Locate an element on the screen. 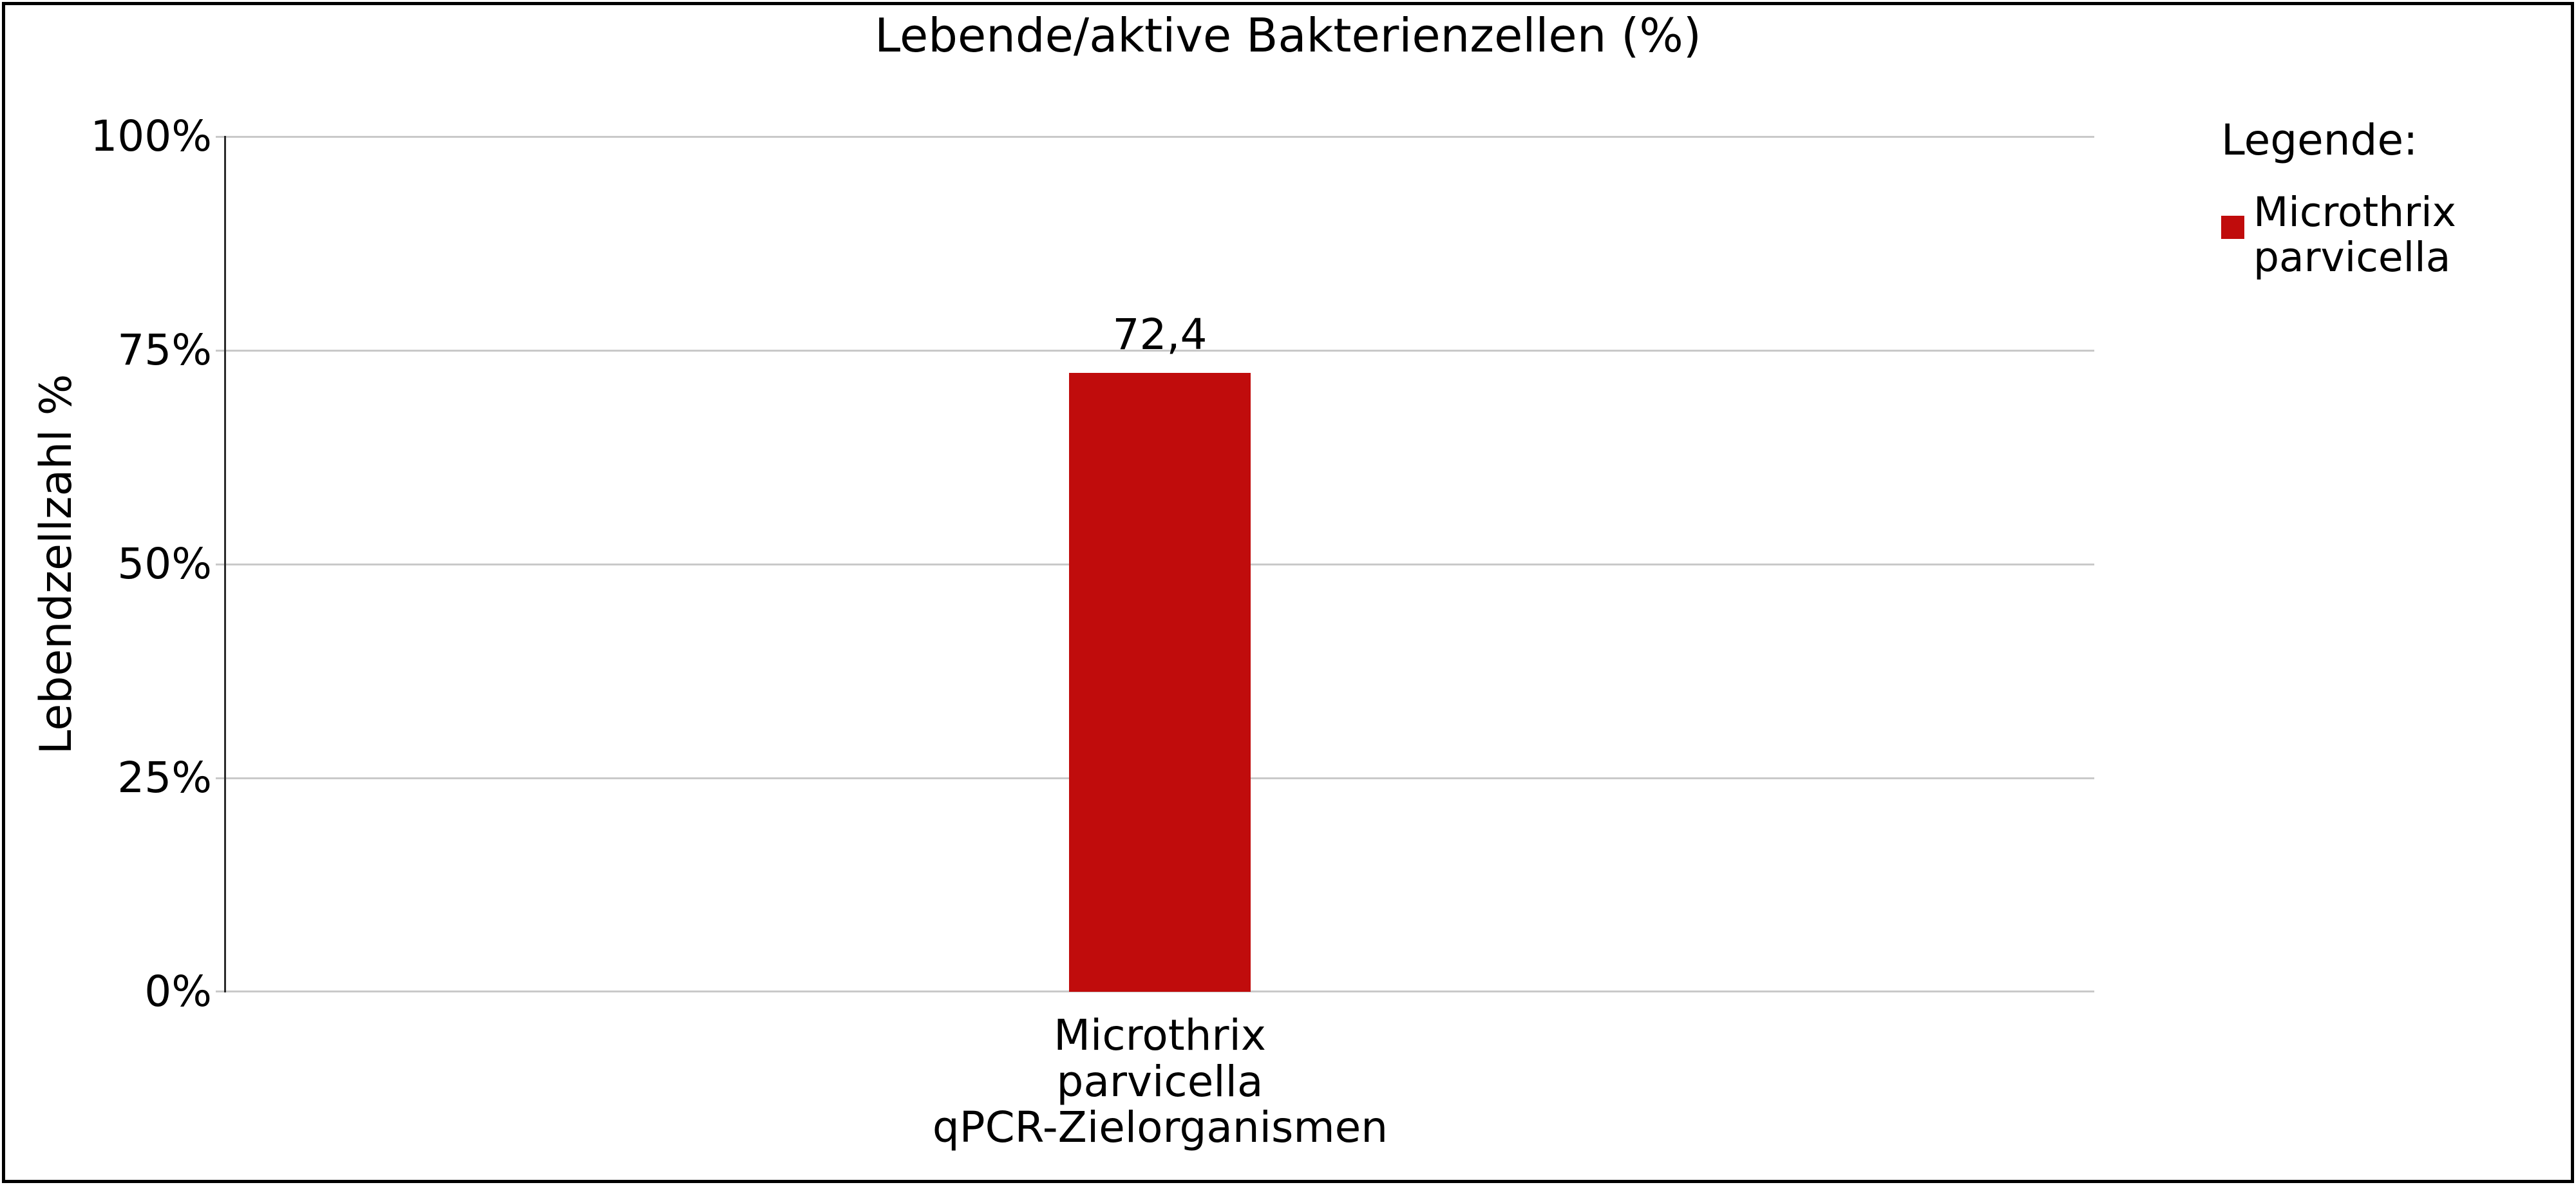  y-axis-title: Lebendzellzahl % is located at coordinates (56, 564).